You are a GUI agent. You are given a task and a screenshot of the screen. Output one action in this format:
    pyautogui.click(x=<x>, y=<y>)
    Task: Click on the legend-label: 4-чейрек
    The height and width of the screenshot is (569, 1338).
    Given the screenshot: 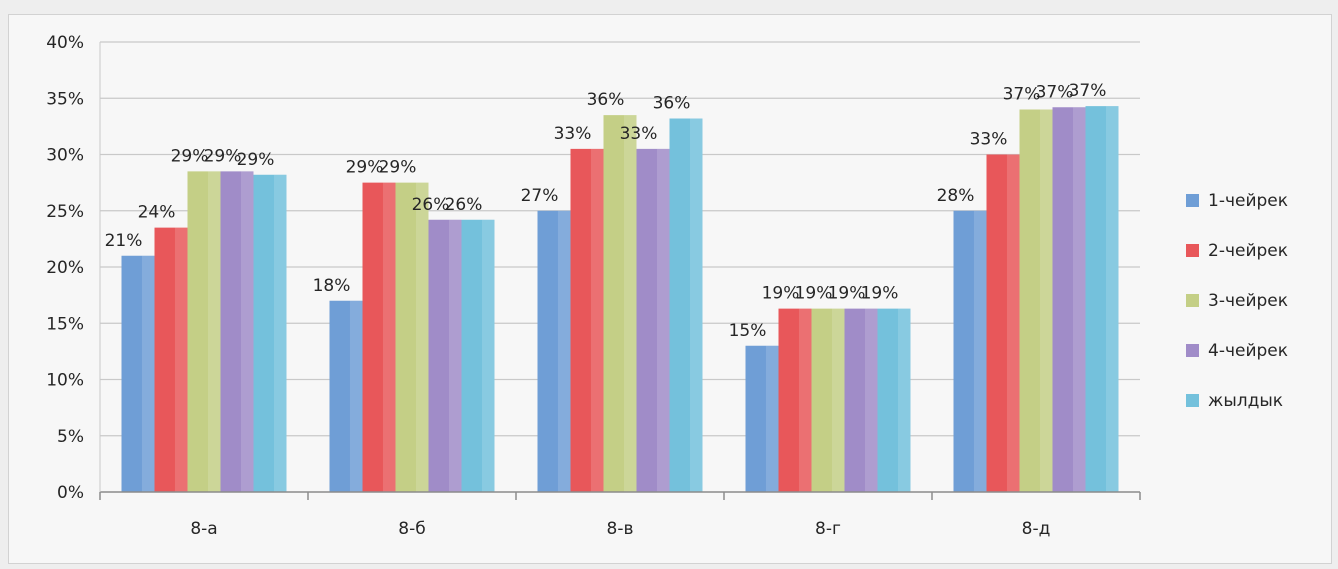 What is the action you would take?
    pyautogui.click(x=1248, y=351)
    